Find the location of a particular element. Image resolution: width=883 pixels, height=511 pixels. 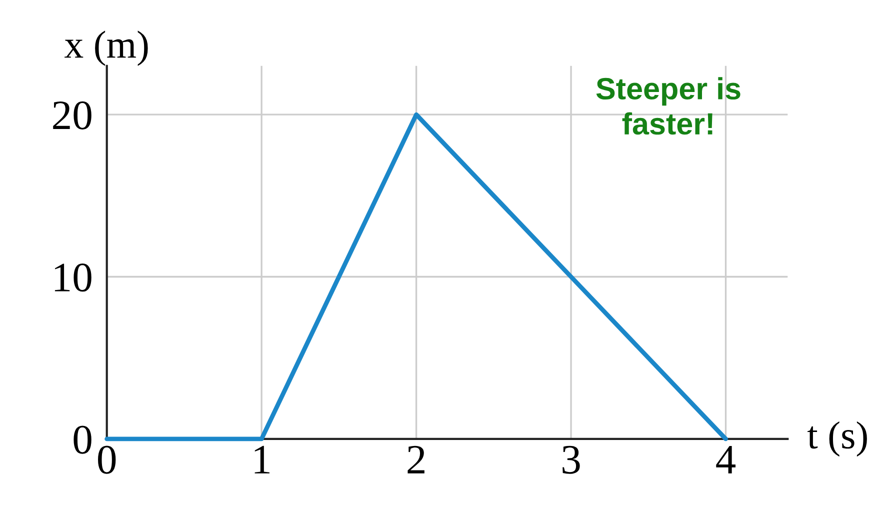

y-tick-label: 20 is located at coordinates (72, 115).